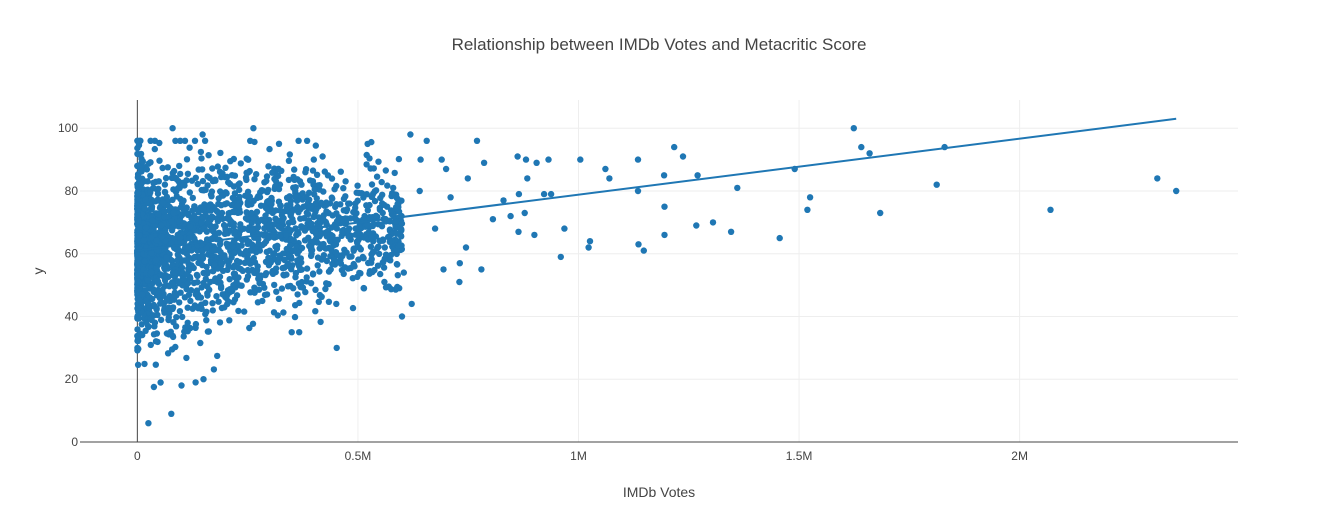 This screenshot has width=1318, height=525. What do you see at coordinates (72, 191) in the screenshot?
I see `y-tick-label: 80` at bounding box center [72, 191].